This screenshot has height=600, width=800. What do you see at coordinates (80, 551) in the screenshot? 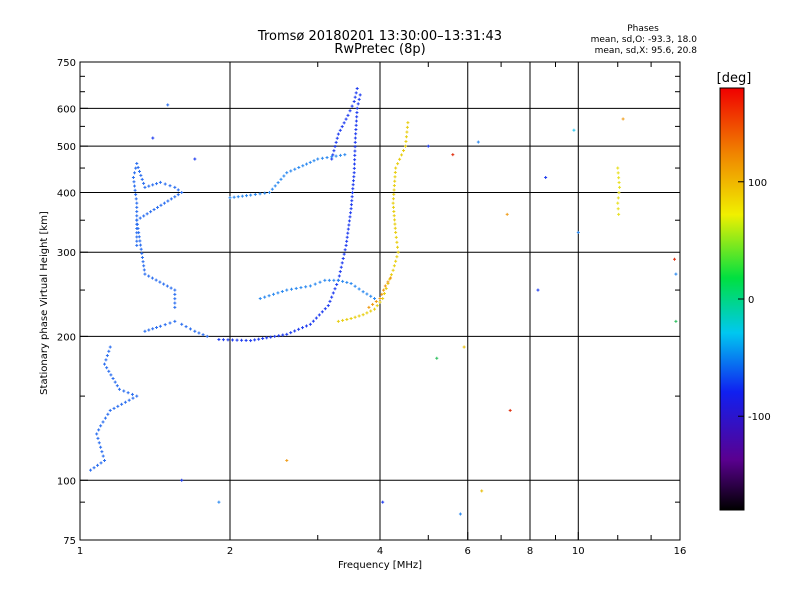
I see `x-tick-label: 1` at bounding box center [80, 551].